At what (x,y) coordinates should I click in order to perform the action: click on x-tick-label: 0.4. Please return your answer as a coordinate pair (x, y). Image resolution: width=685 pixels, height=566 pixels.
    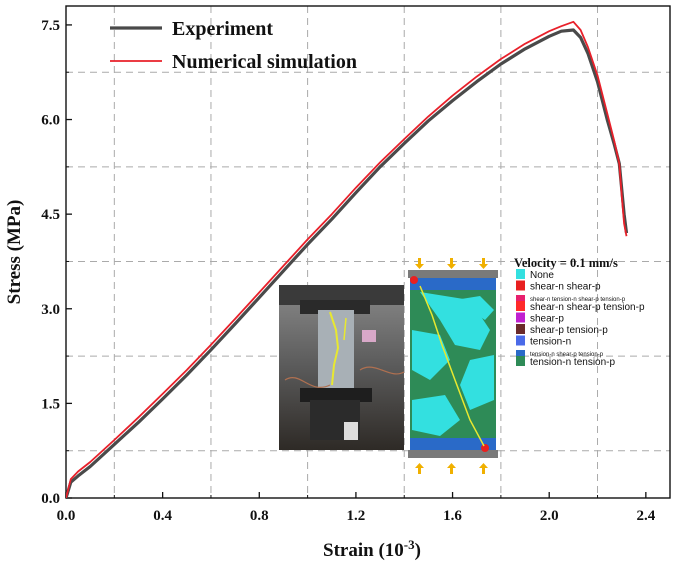
    Looking at the image, I should click on (162, 516).